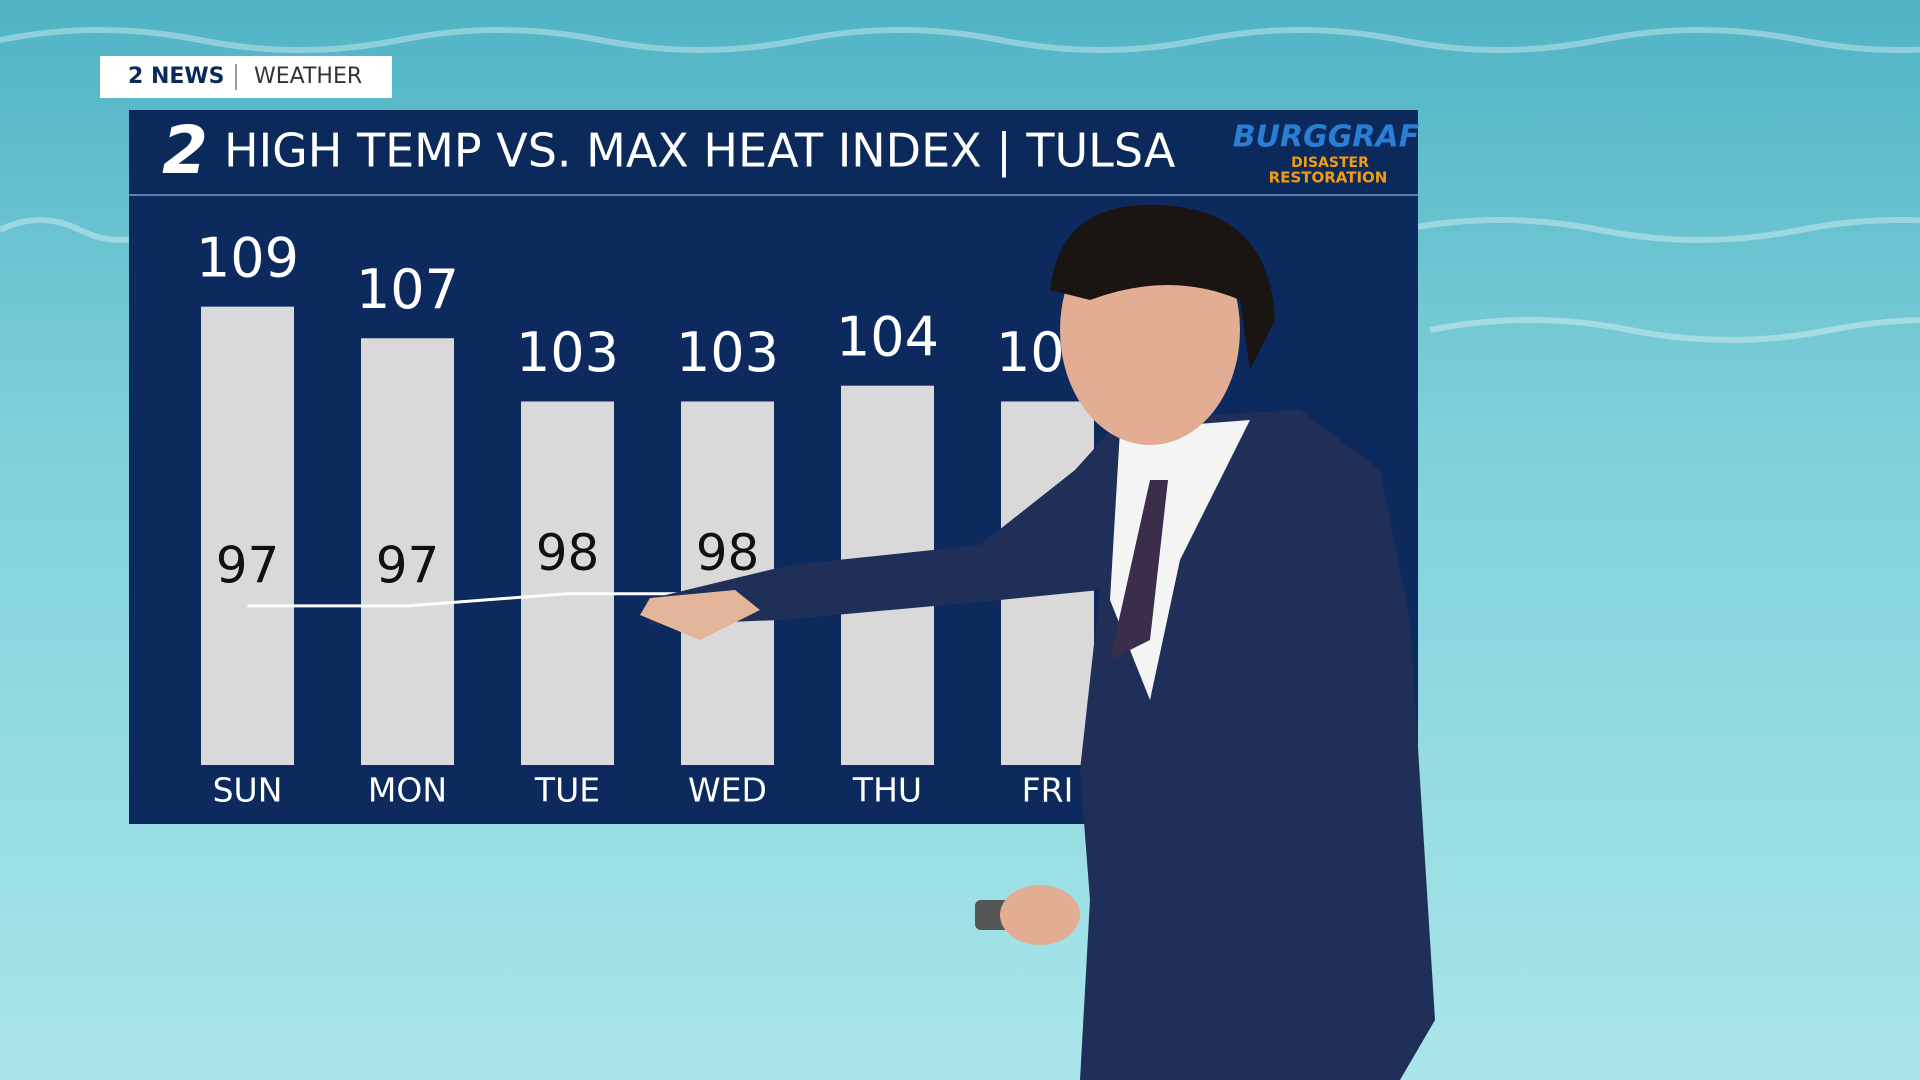 The height and width of the screenshot is (1080, 1920). I want to click on sponsor-logo: BURGGRAF DISASTER RESTORATION, so click(1326, 153).